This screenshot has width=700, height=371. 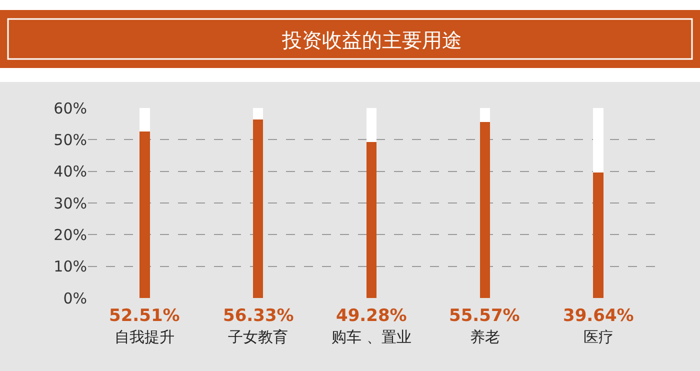 What do you see at coordinates (144, 337) in the screenshot?
I see `x-tick-label: 自我提升` at bounding box center [144, 337].